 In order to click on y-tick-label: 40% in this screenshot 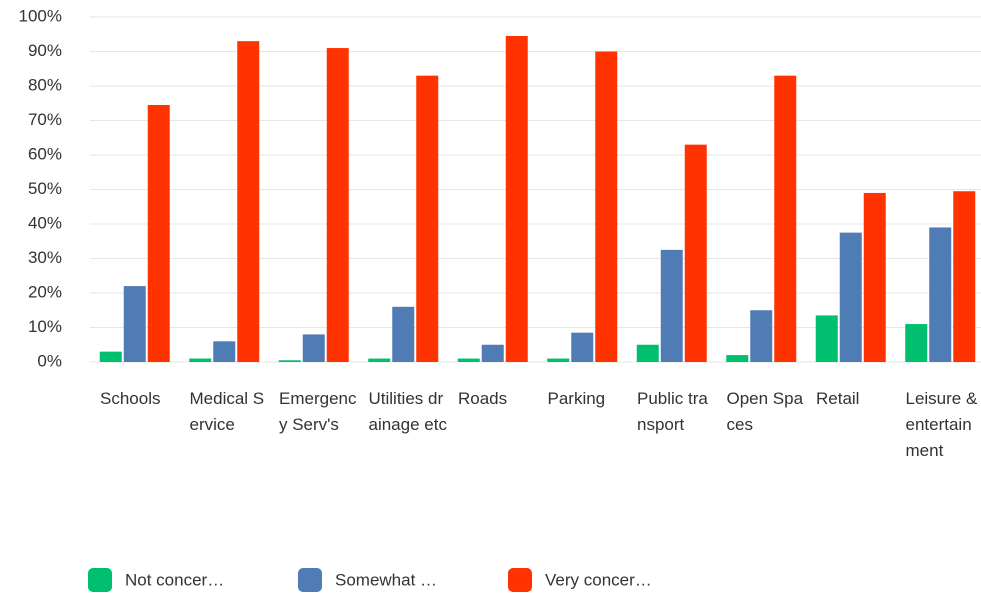, I will do `click(45, 222)`.